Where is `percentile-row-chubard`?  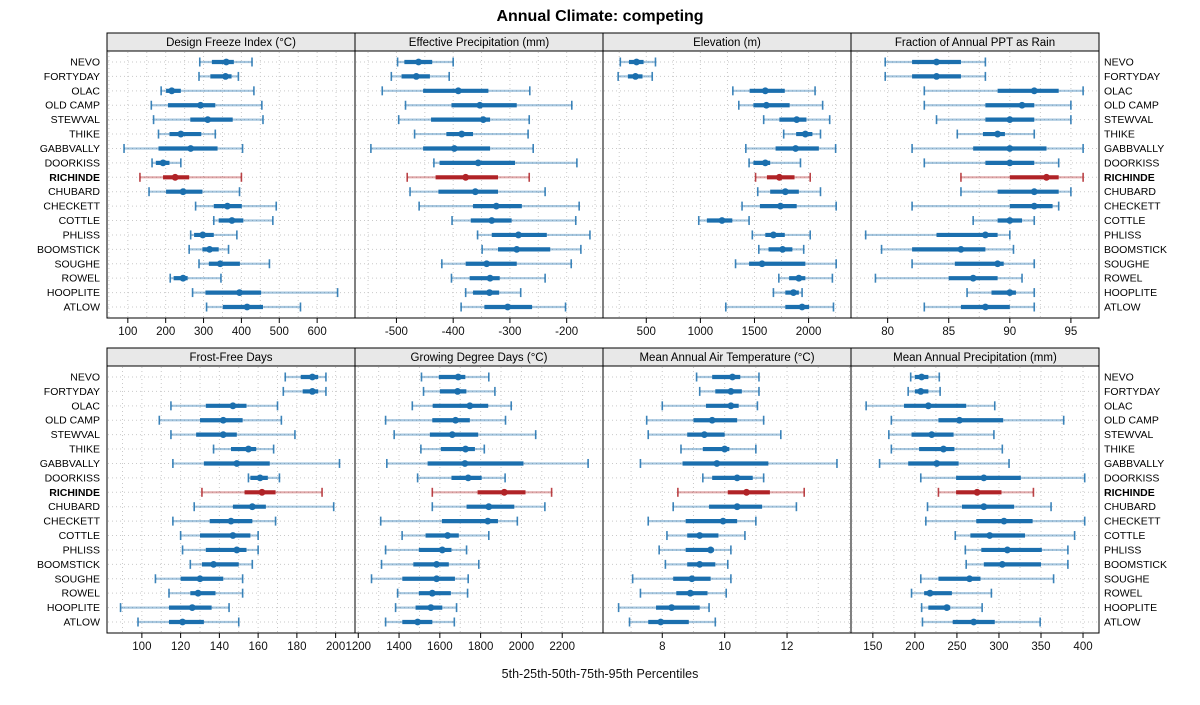
percentile-row-chubard is located at coordinates (789, 192).